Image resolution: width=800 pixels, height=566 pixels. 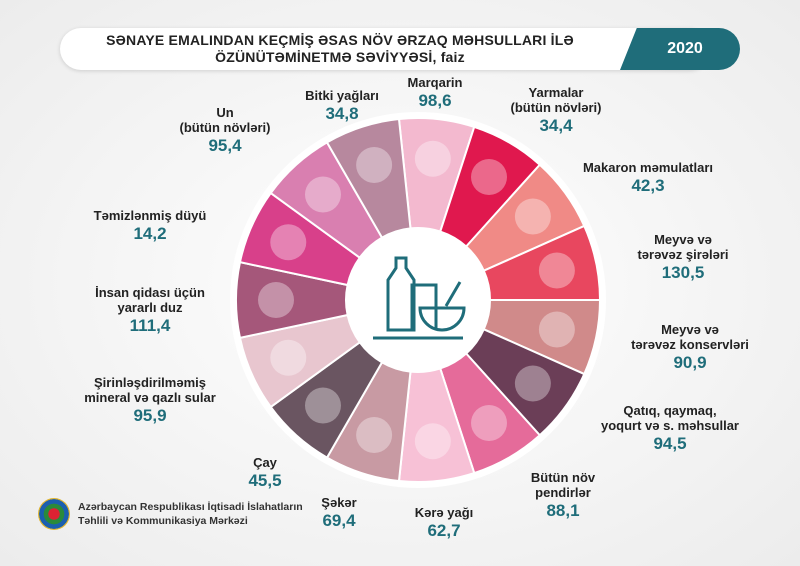 I want to click on wheel-center, so click(x=418, y=300).